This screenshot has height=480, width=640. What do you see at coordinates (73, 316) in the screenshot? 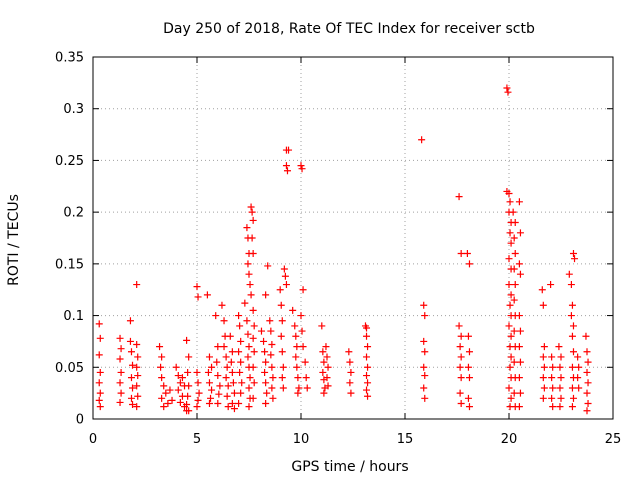
I see `y-tick-label: 0.1` at bounding box center [73, 316].